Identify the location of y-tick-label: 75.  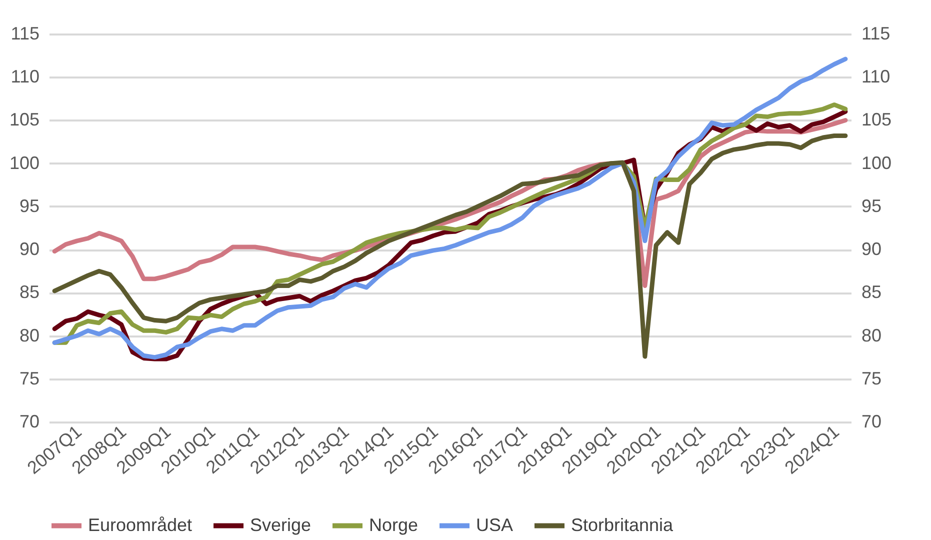
(29, 378).